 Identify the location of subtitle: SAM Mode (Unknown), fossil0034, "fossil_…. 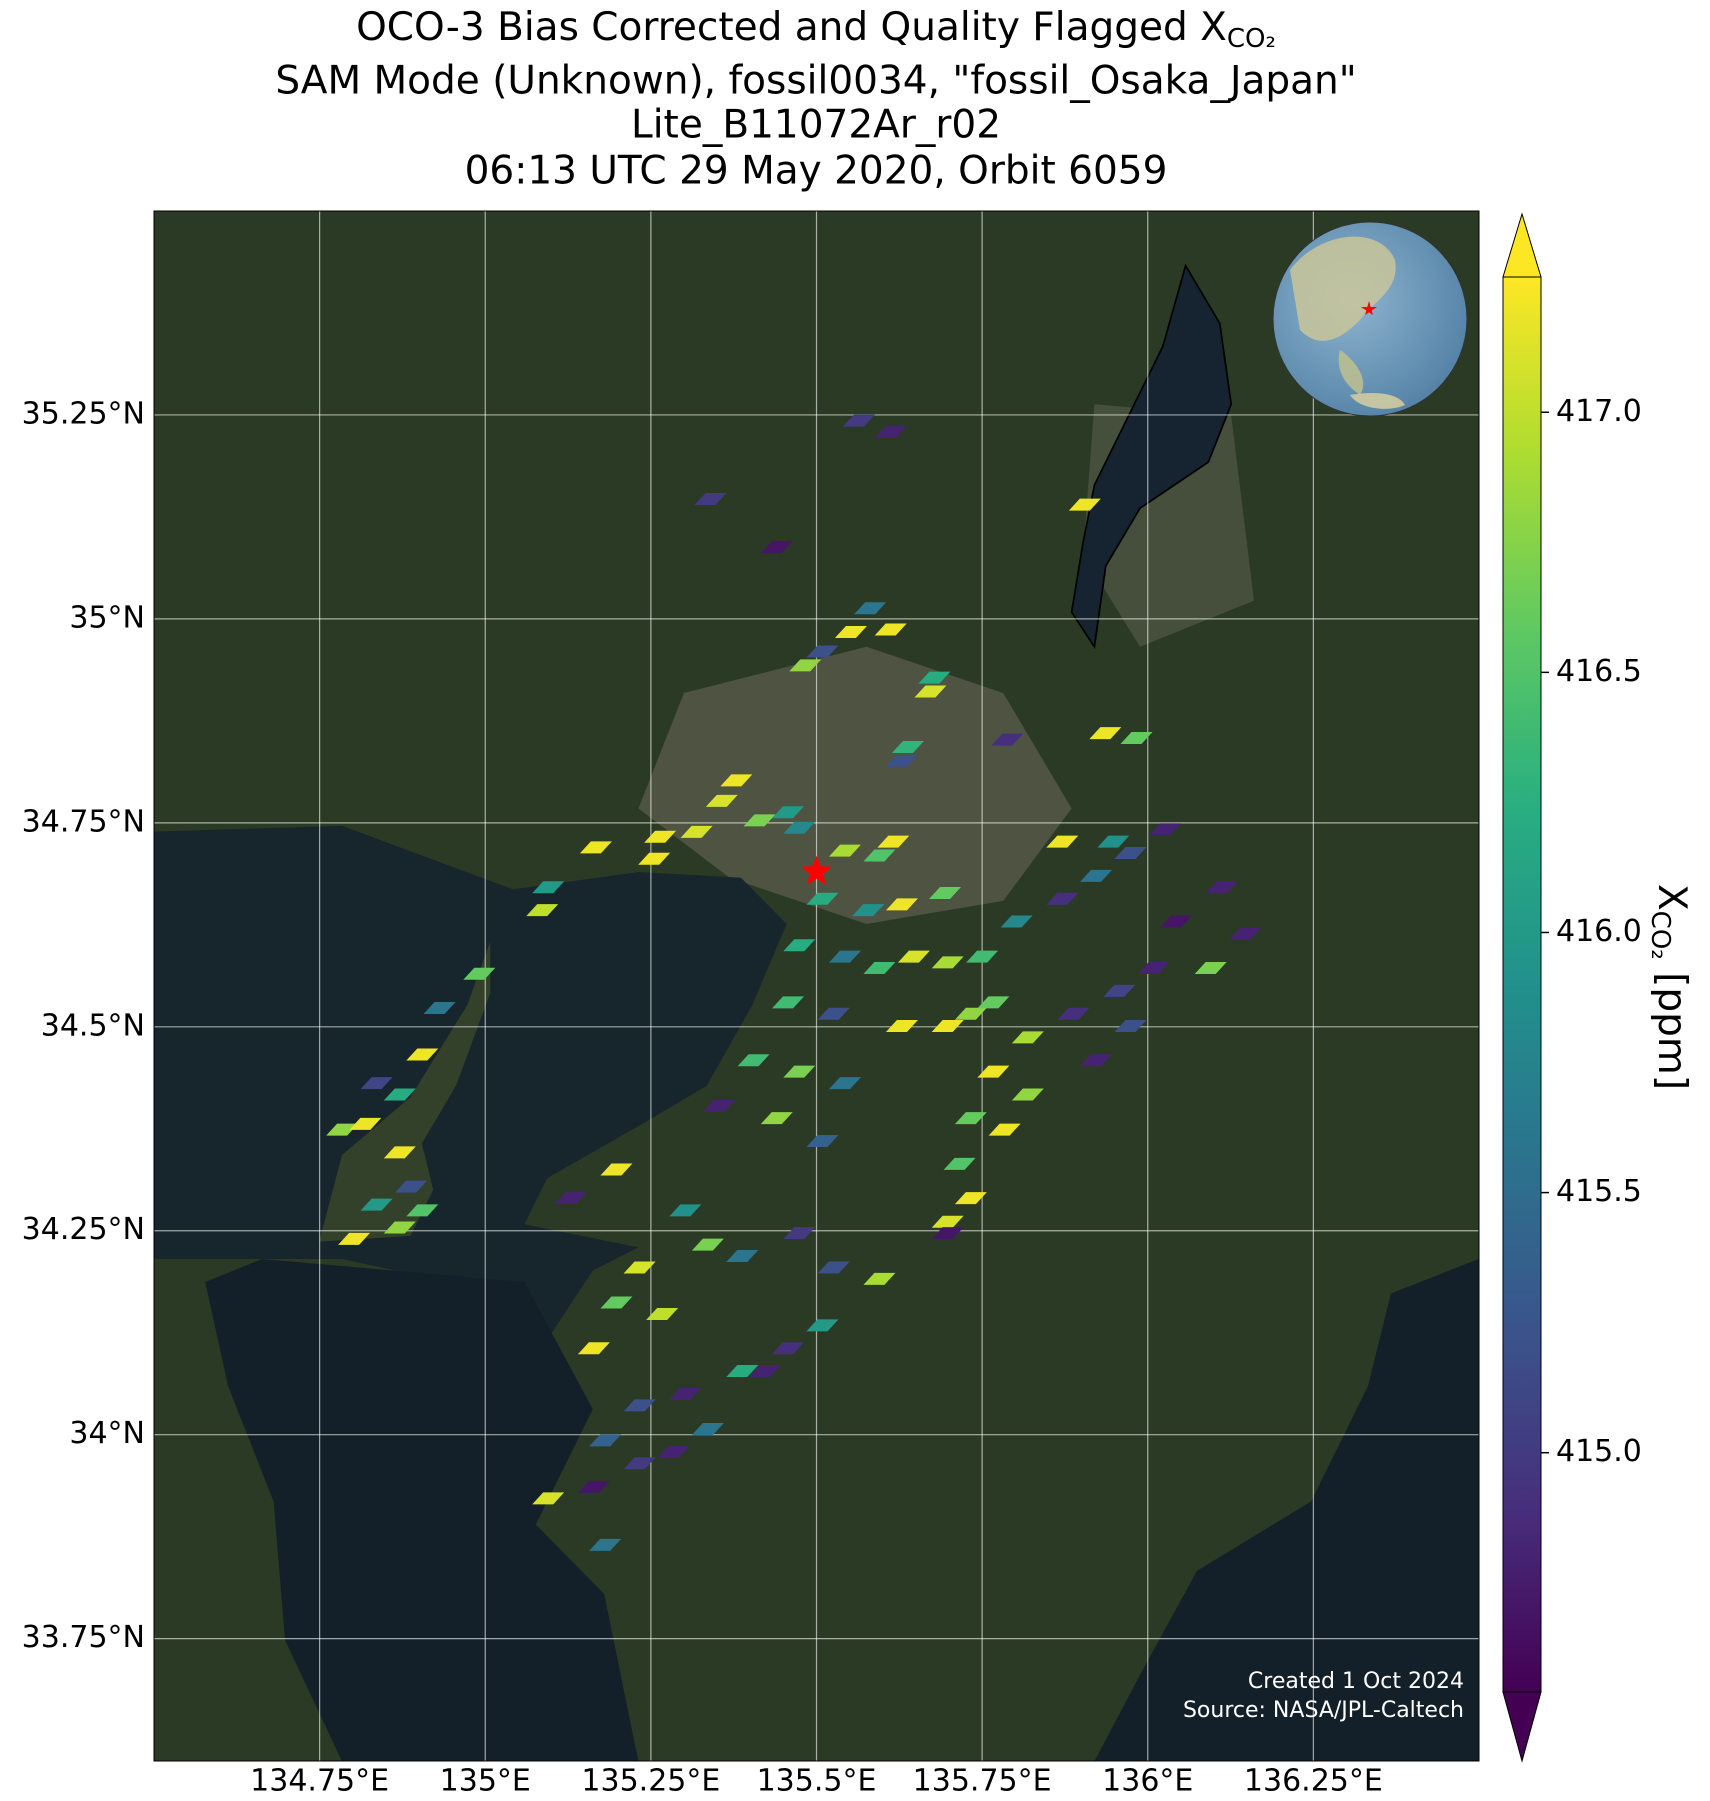
(815, 81).